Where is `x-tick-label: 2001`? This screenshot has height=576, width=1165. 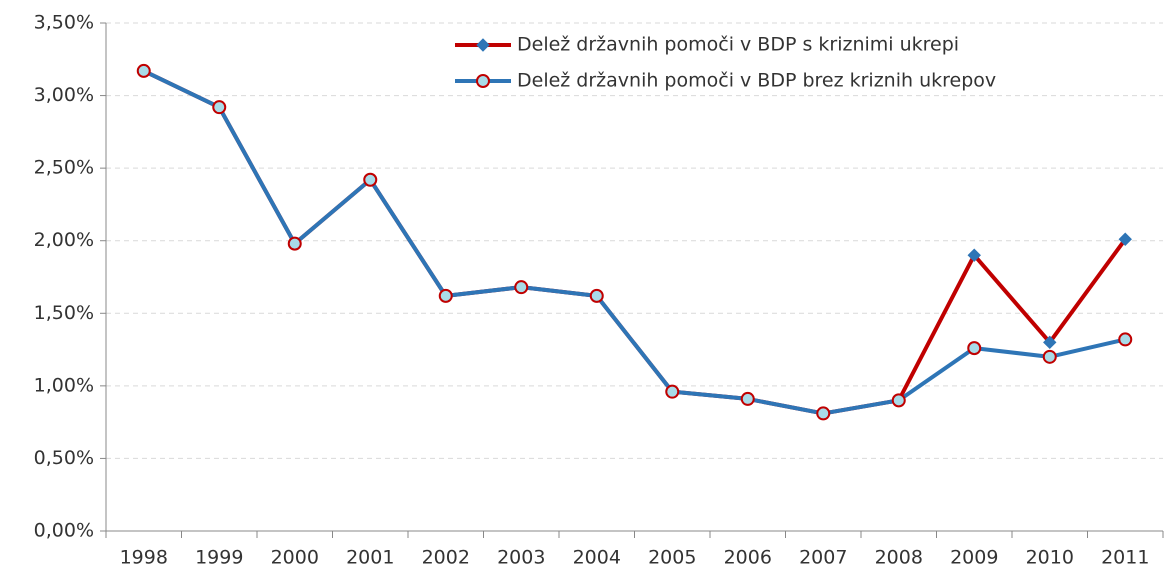 x-tick-label: 2001 is located at coordinates (370, 558).